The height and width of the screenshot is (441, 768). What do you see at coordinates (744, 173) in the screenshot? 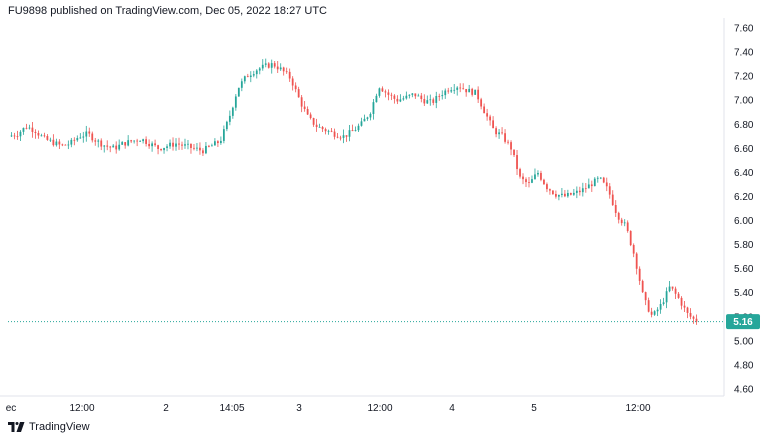
I see `price-tick-label: 6.40` at bounding box center [744, 173].